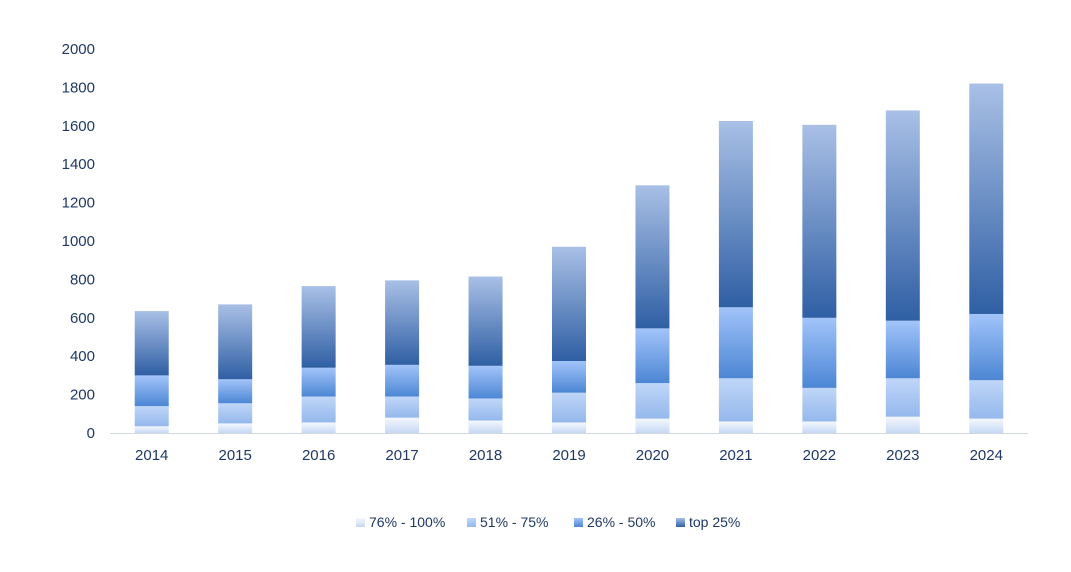 This screenshot has height=572, width=1071. I want to click on bar-2021-51pct-75pct, so click(735, 400).